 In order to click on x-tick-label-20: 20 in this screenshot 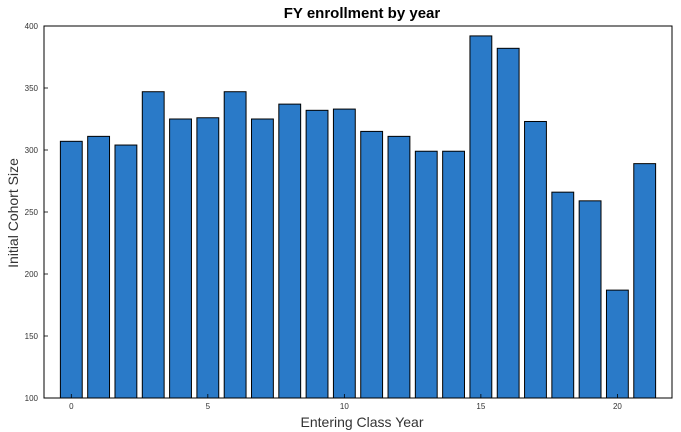, I will do `click(617, 406)`.